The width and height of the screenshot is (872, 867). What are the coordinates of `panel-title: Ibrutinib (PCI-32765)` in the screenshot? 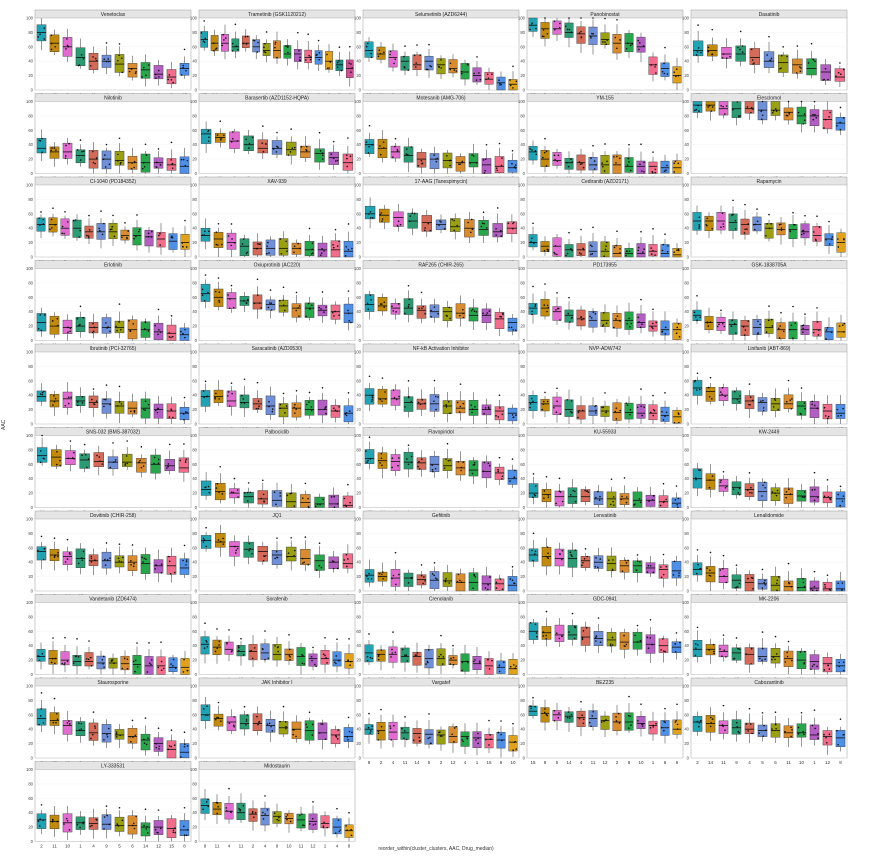 It's located at (113, 349).